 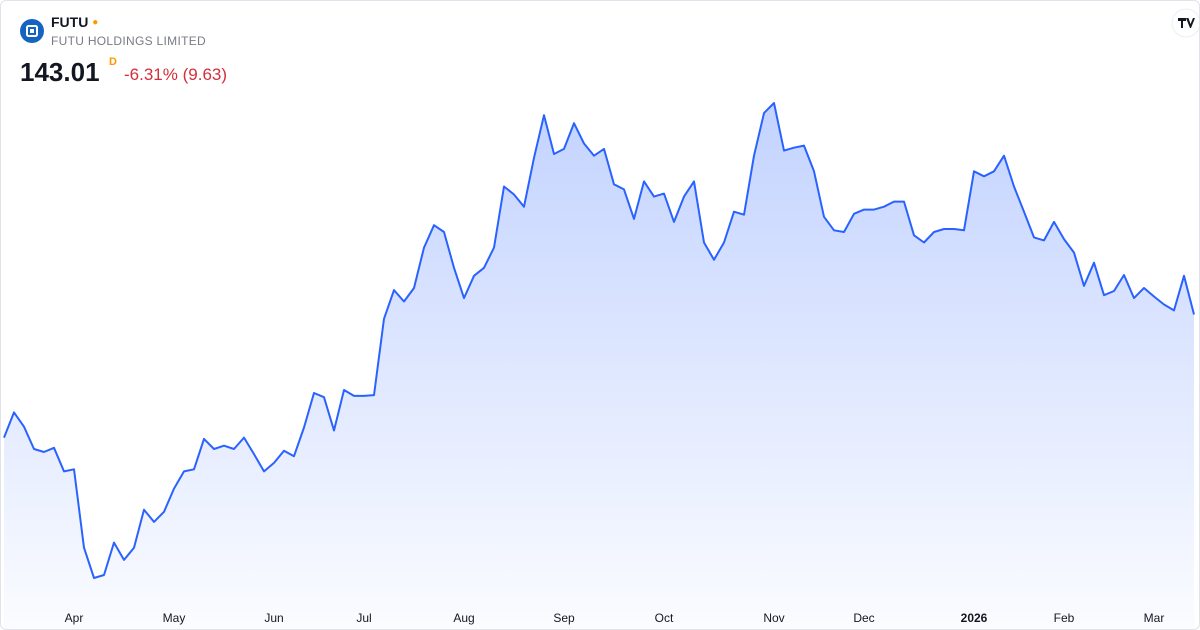 I want to click on x-tick-label: Oct, so click(x=664, y=618).